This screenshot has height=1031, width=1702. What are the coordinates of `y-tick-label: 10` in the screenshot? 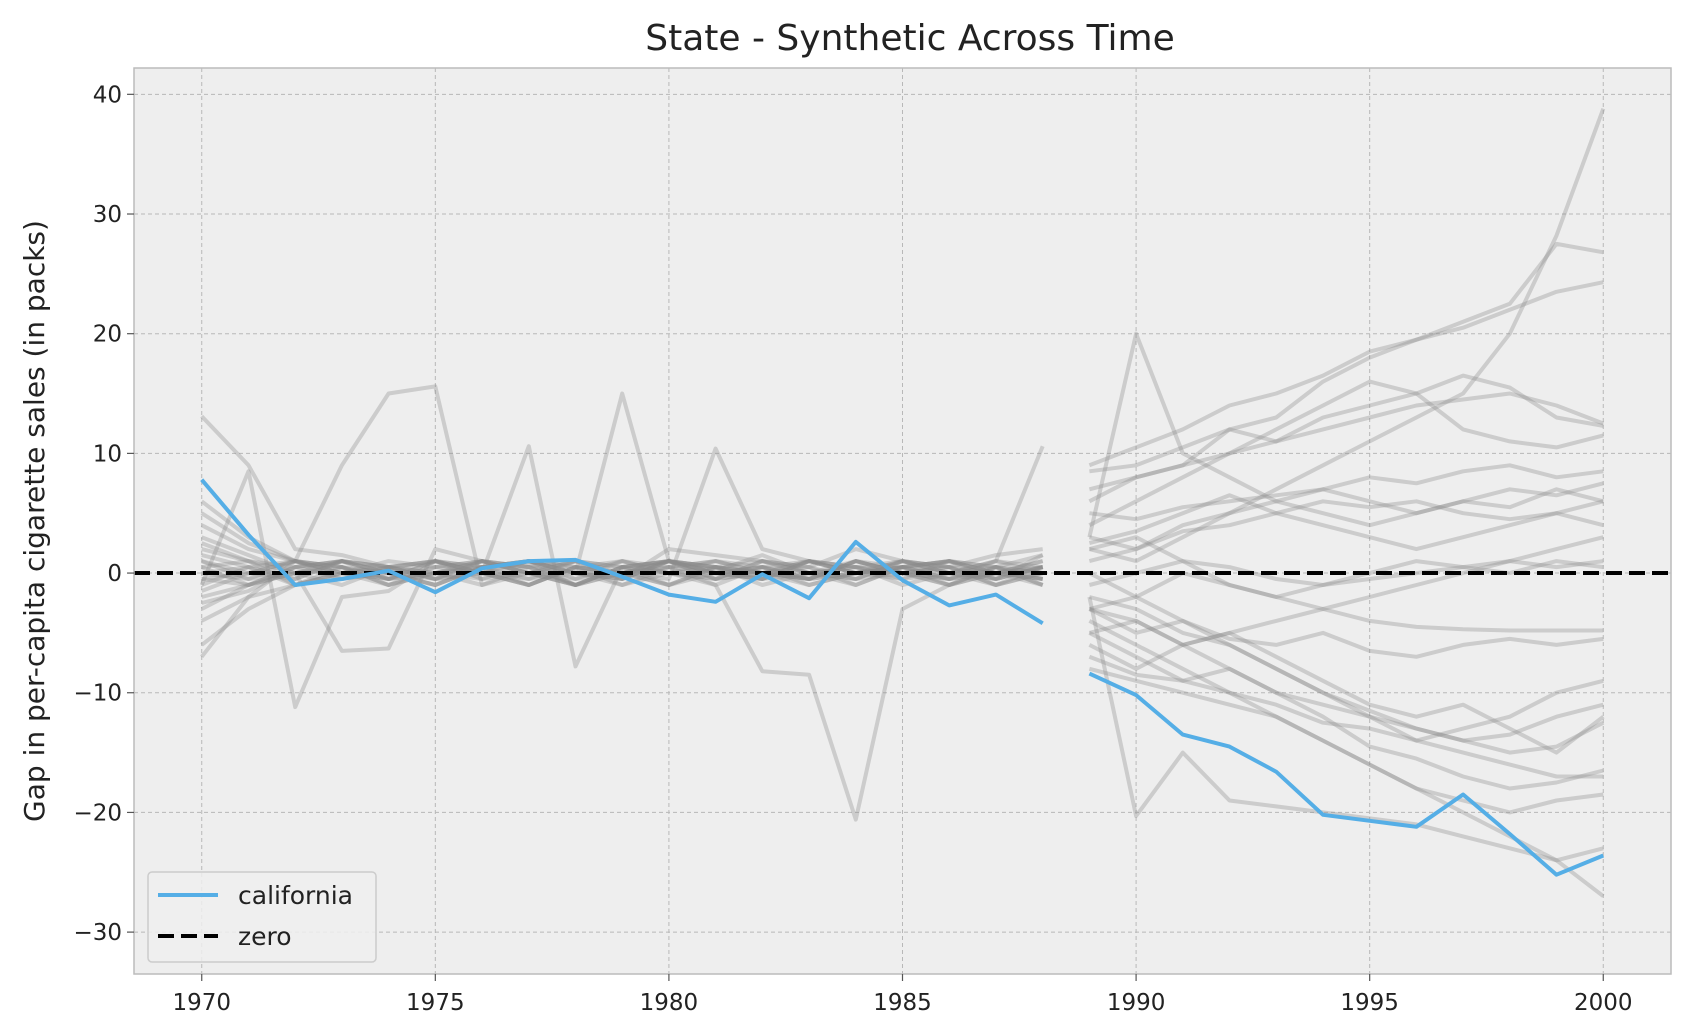 It's located at (107, 454).